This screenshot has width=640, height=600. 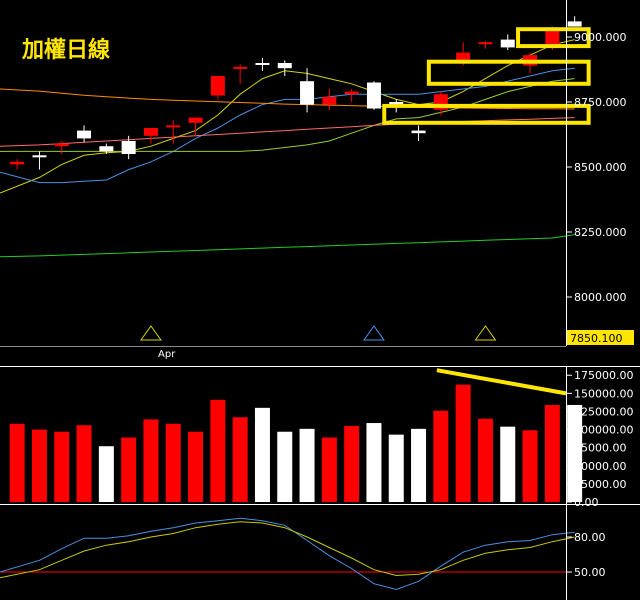 I want to click on volume-axis-divider, so click(x=566, y=435).